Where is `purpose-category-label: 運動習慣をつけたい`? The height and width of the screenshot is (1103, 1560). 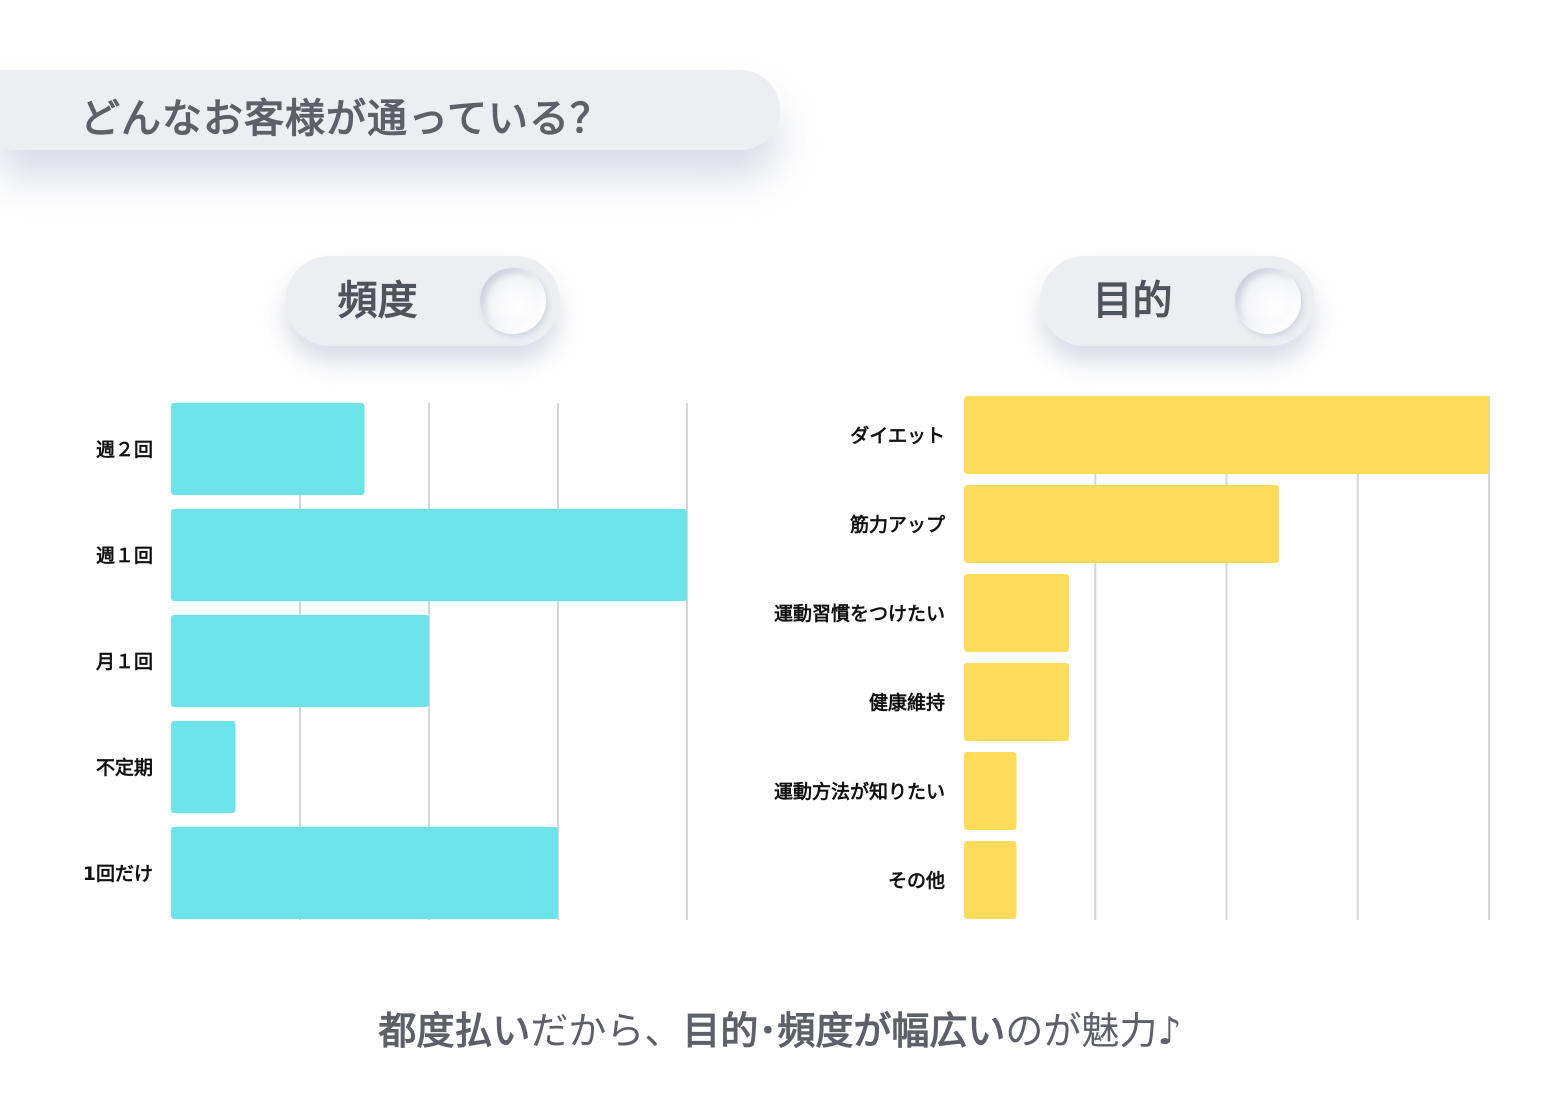
purpose-category-label: 運動習慣をつけたい is located at coordinates (859, 613).